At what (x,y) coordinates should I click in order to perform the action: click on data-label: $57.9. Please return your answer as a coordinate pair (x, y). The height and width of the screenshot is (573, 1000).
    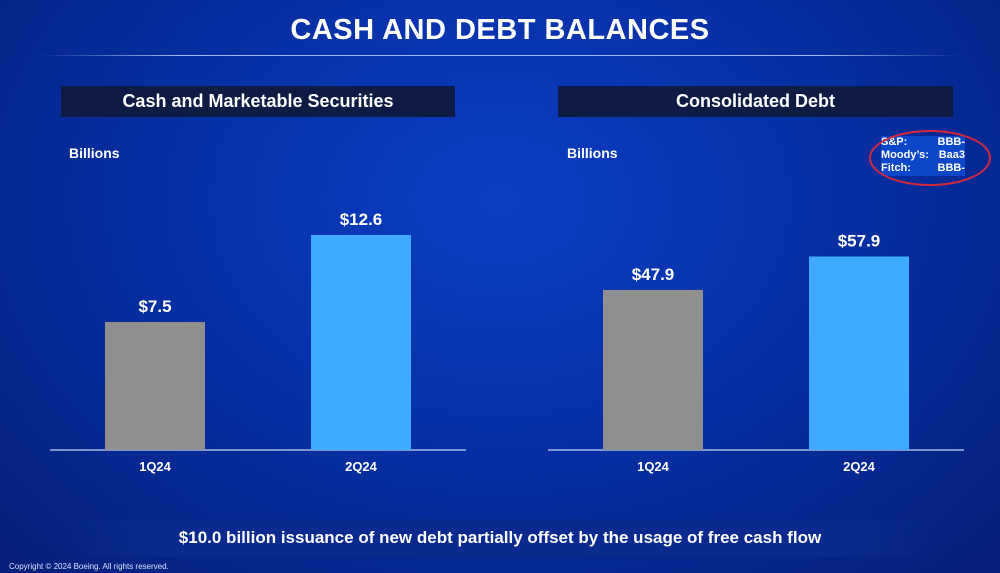
    Looking at the image, I should click on (859, 241).